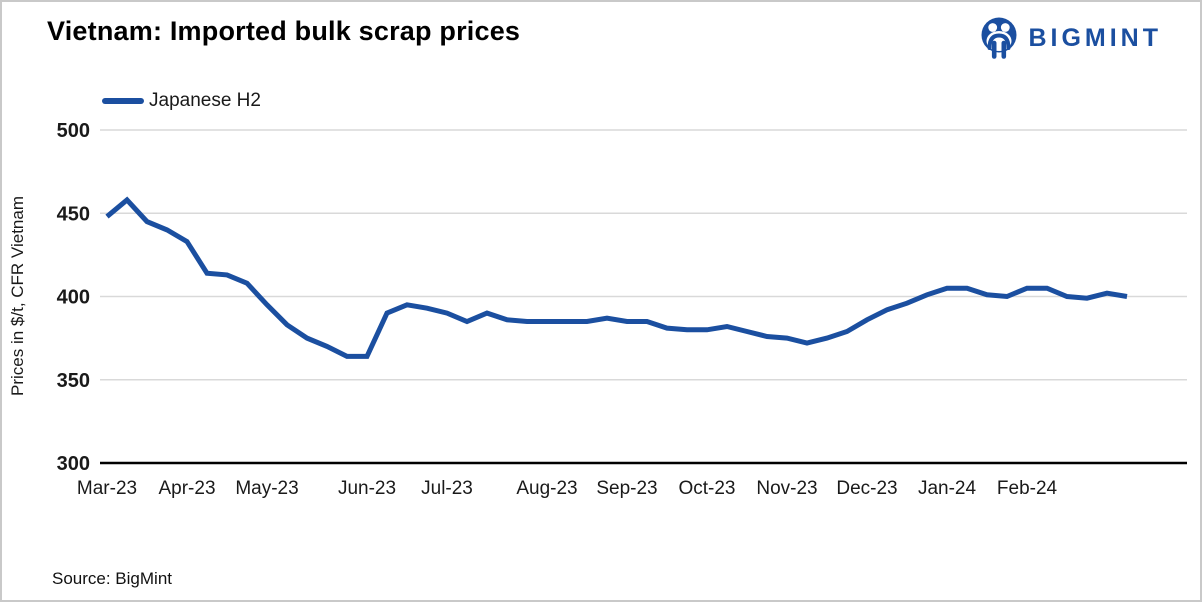 The height and width of the screenshot is (602, 1202). Describe the element at coordinates (73, 298) in the screenshot. I see `y-tick-label: 400` at that location.